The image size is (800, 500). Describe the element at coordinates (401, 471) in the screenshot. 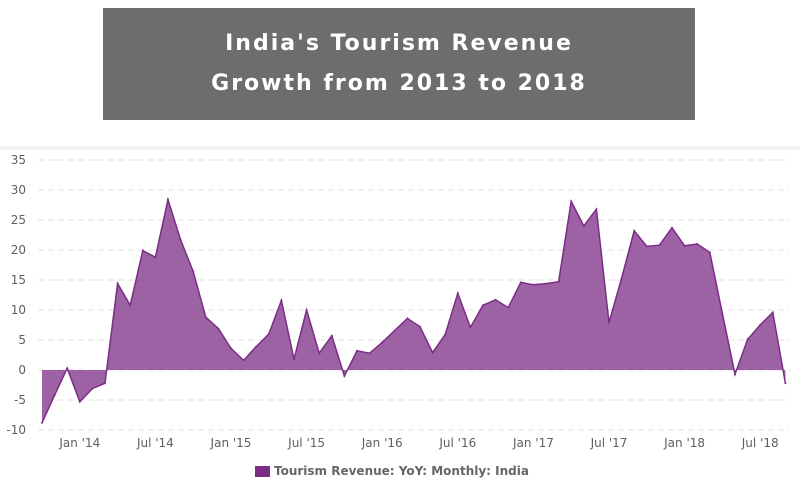

I see `legend-label: Tourism Revenue: YoY: Monthly: India` at that location.